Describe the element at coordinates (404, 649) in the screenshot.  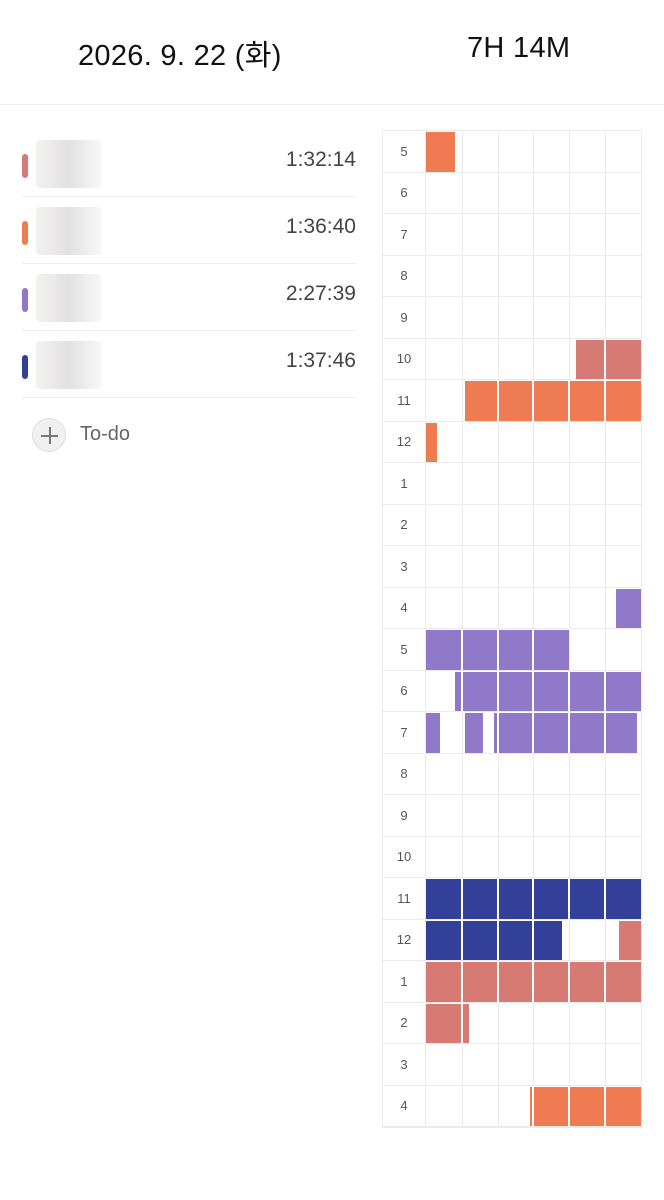
I see `hour-label: 5` at that location.